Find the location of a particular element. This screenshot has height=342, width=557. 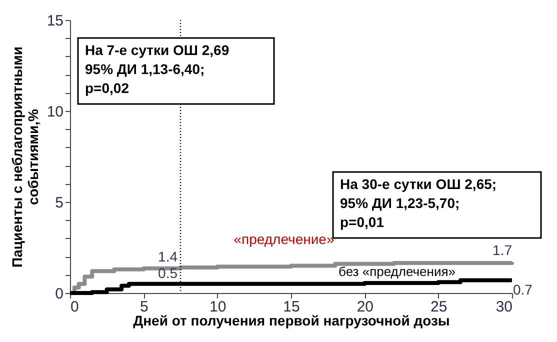

y-axis-title: Пациенты с неблагоприятными событиями,% is located at coordinates (24, 157).